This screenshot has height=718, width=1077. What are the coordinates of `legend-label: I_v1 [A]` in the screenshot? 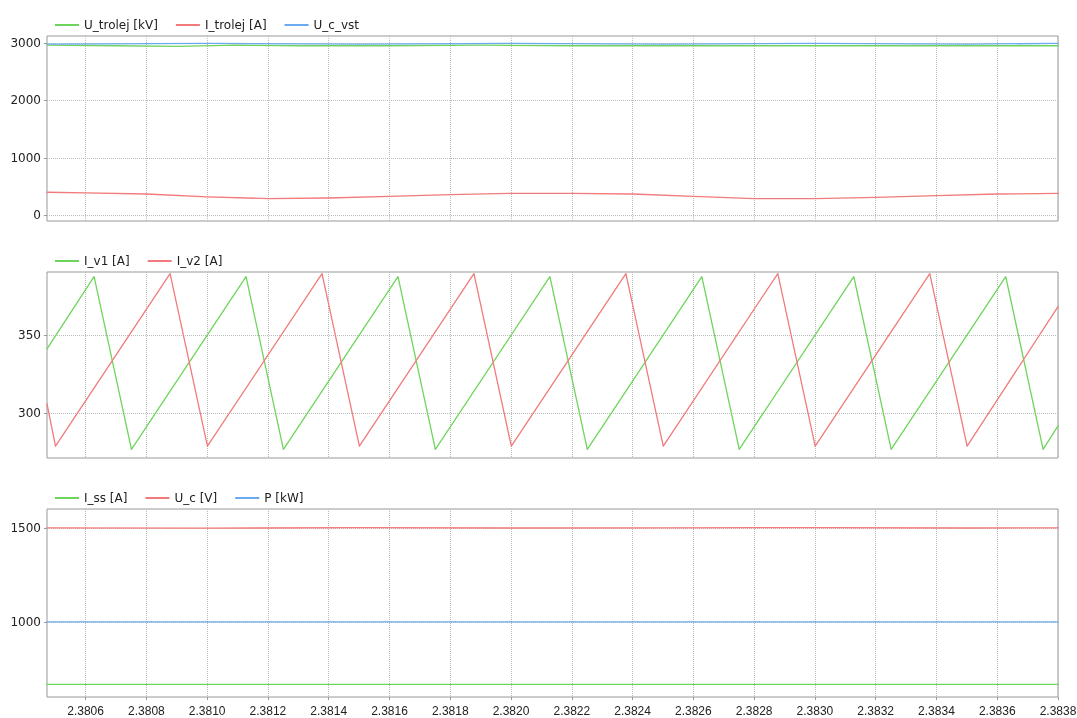 It's located at (107, 261).